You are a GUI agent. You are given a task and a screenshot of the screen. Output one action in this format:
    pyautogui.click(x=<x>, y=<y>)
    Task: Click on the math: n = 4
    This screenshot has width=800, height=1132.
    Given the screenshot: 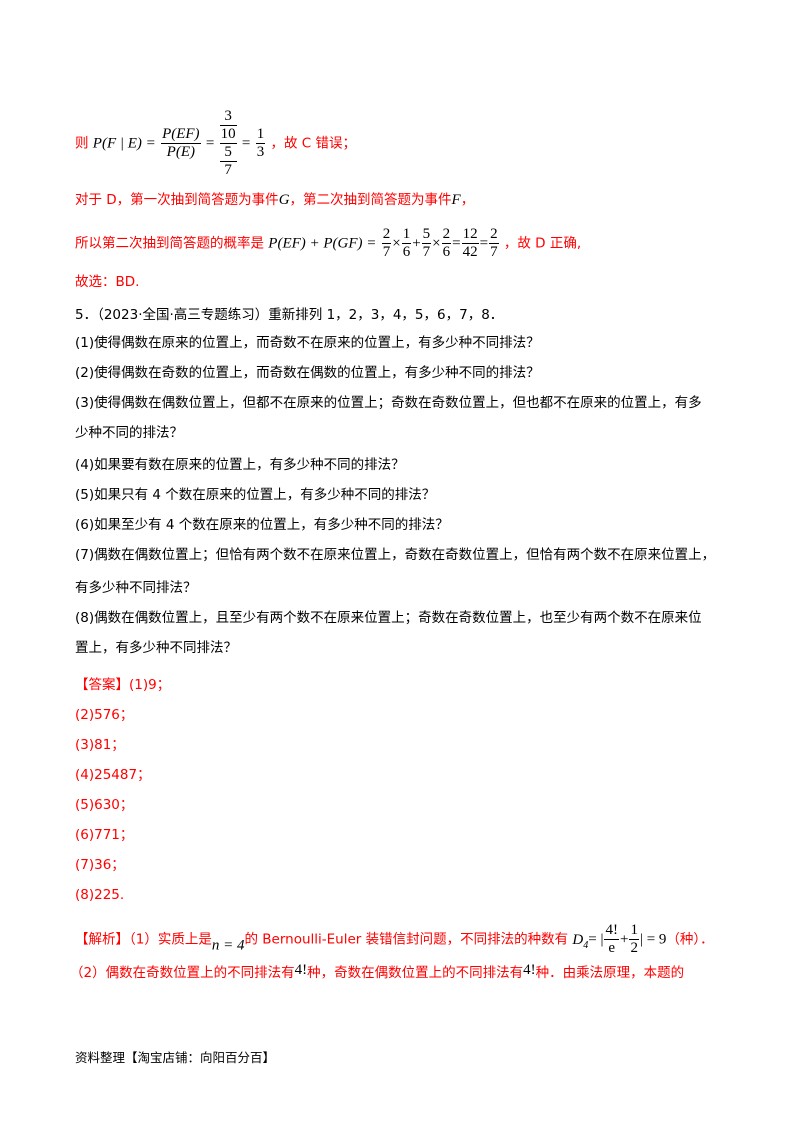 What is the action you would take?
    pyautogui.click(x=228, y=945)
    